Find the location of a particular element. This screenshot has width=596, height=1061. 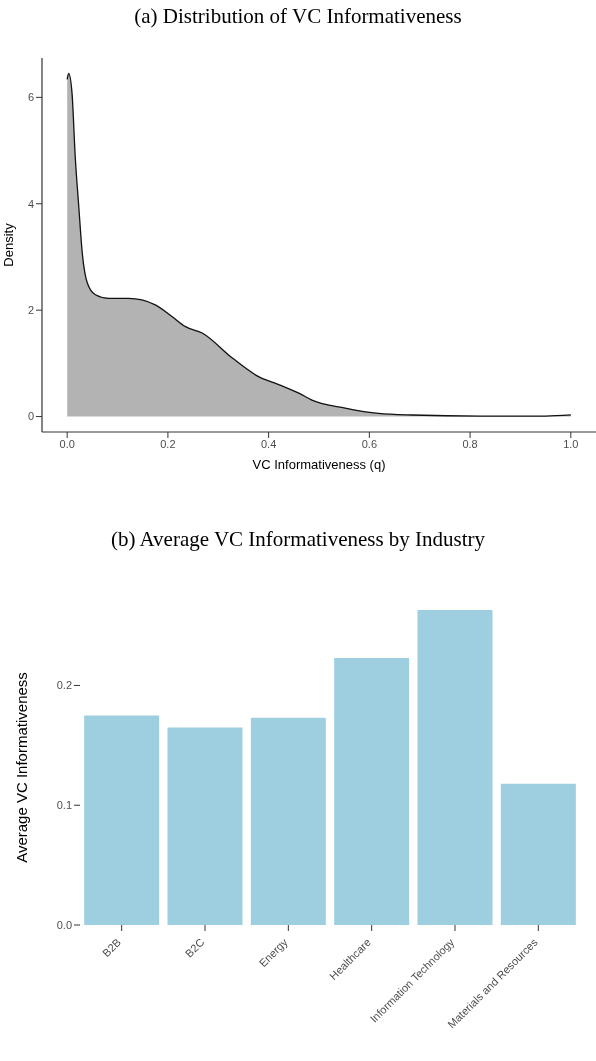

x-tick-label: 0.4 is located at coordinates (268, 443).